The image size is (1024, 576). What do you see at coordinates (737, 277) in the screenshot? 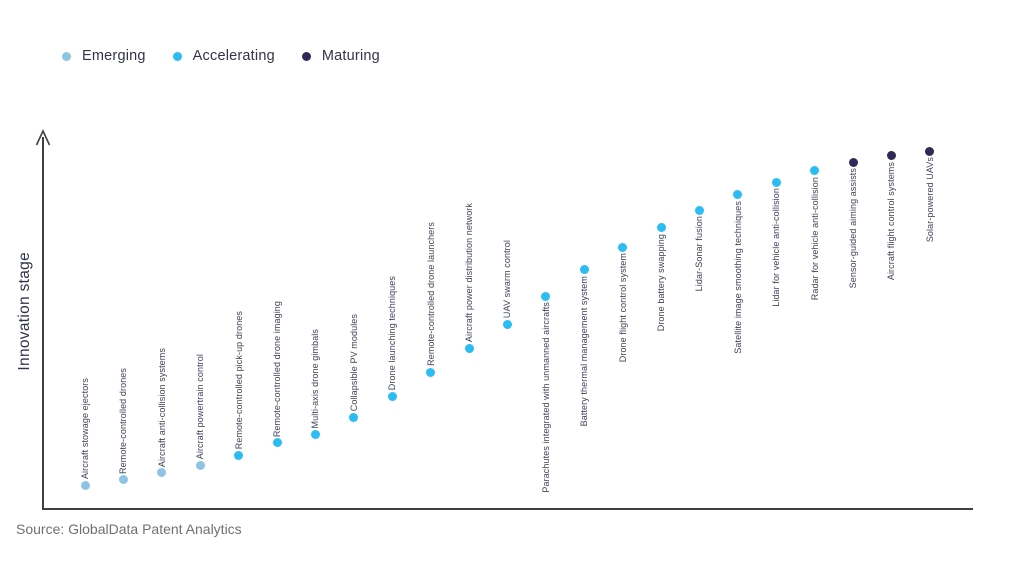
I see `point-label: Satellite image smoothing techniques` at bounding box center [737, 277].